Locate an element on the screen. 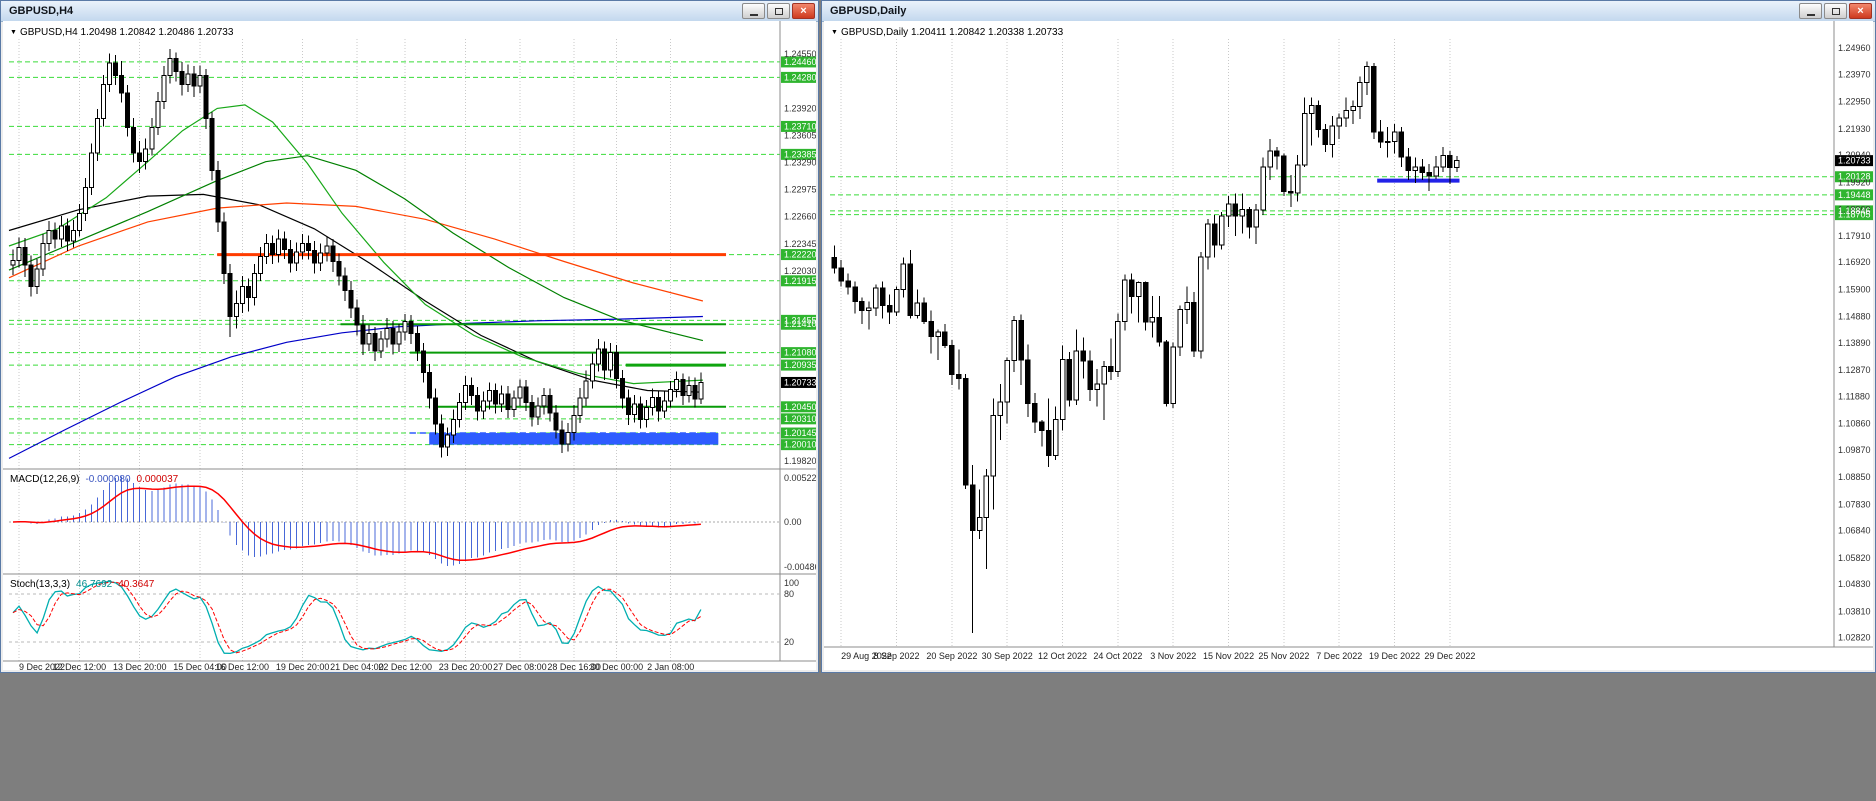 The width and height of the screenshot is (1876, 801). stoch-signal-value: 40.3647 is located at coordinates (136, 584).